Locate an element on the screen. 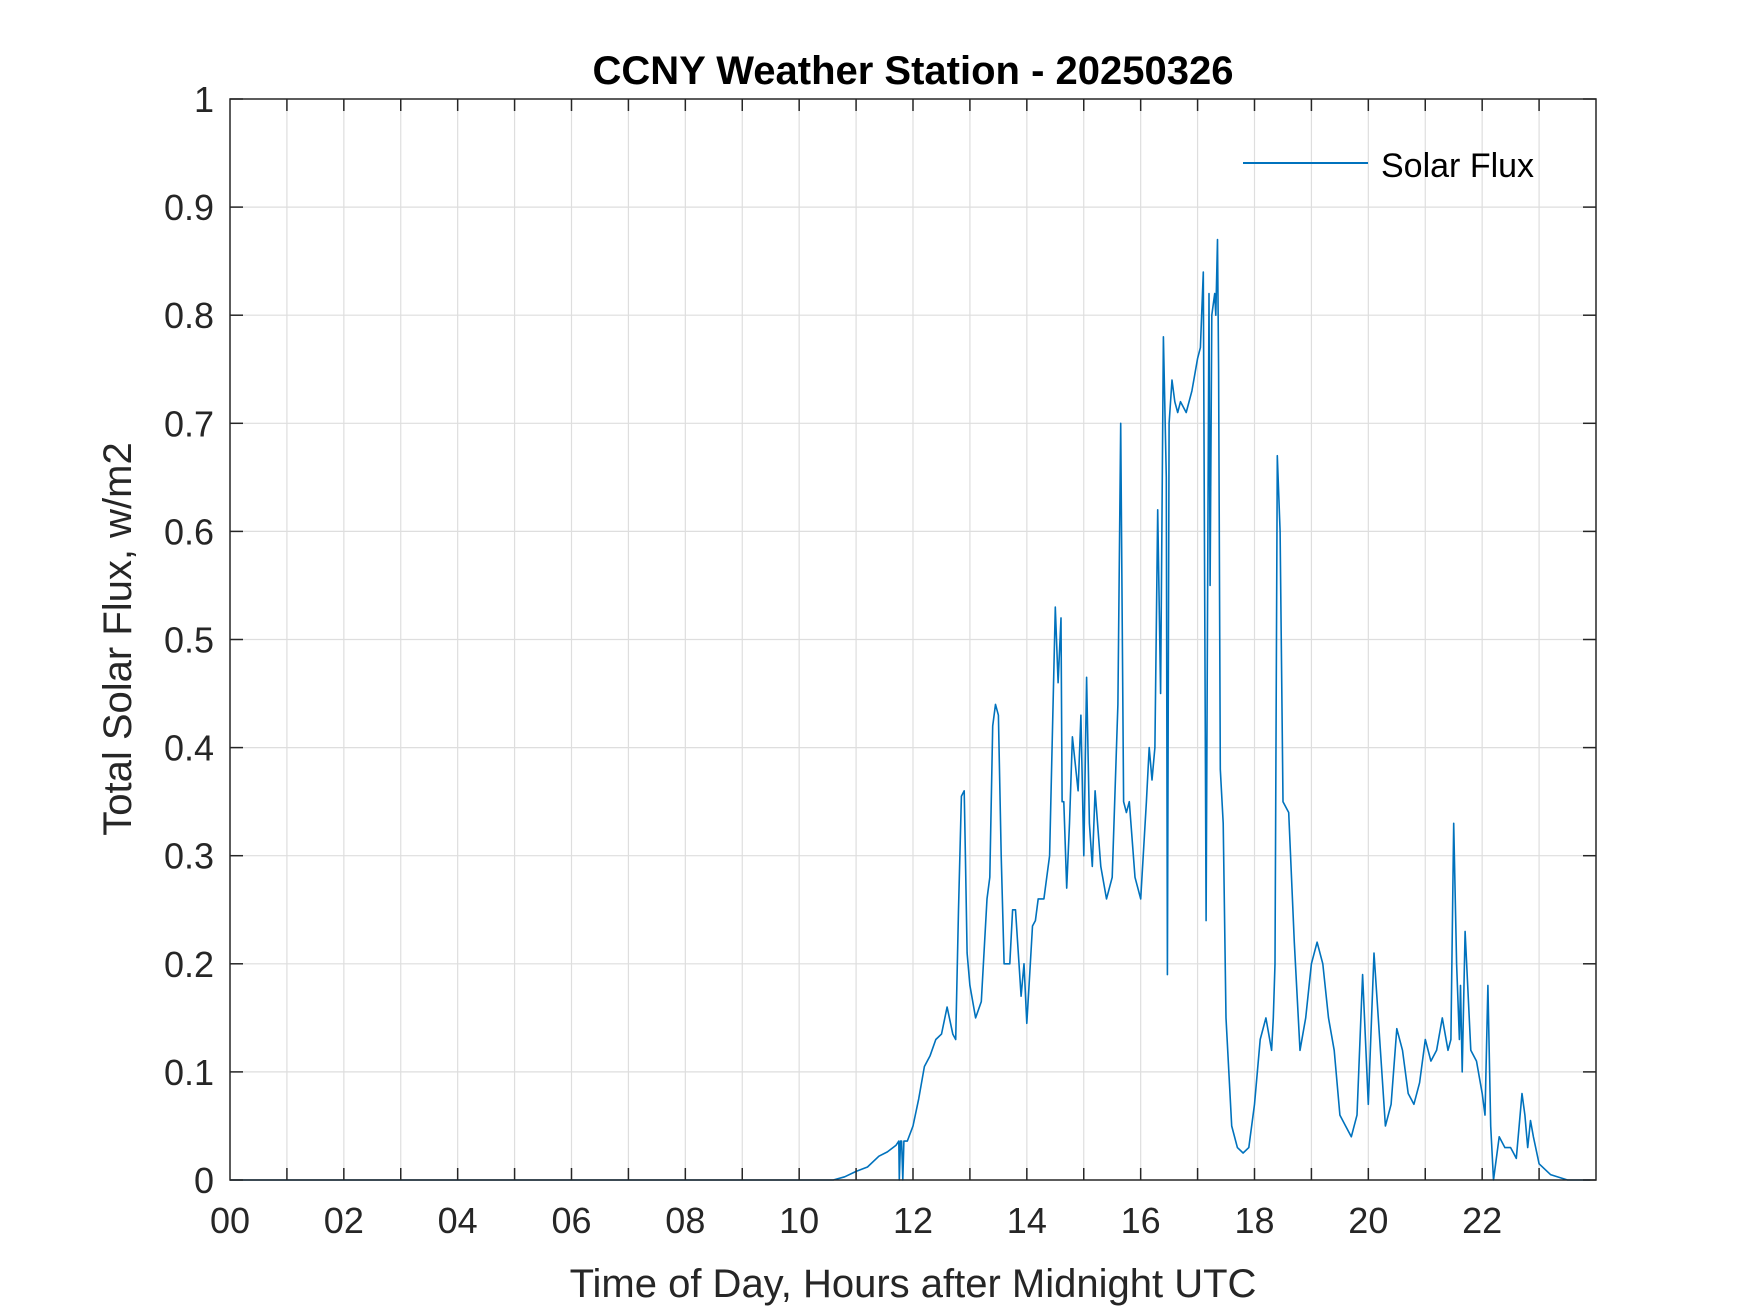 This screenshot has width=1750, height=1313. y-tick-label: 0.2 is located at coordinates (189, 964).